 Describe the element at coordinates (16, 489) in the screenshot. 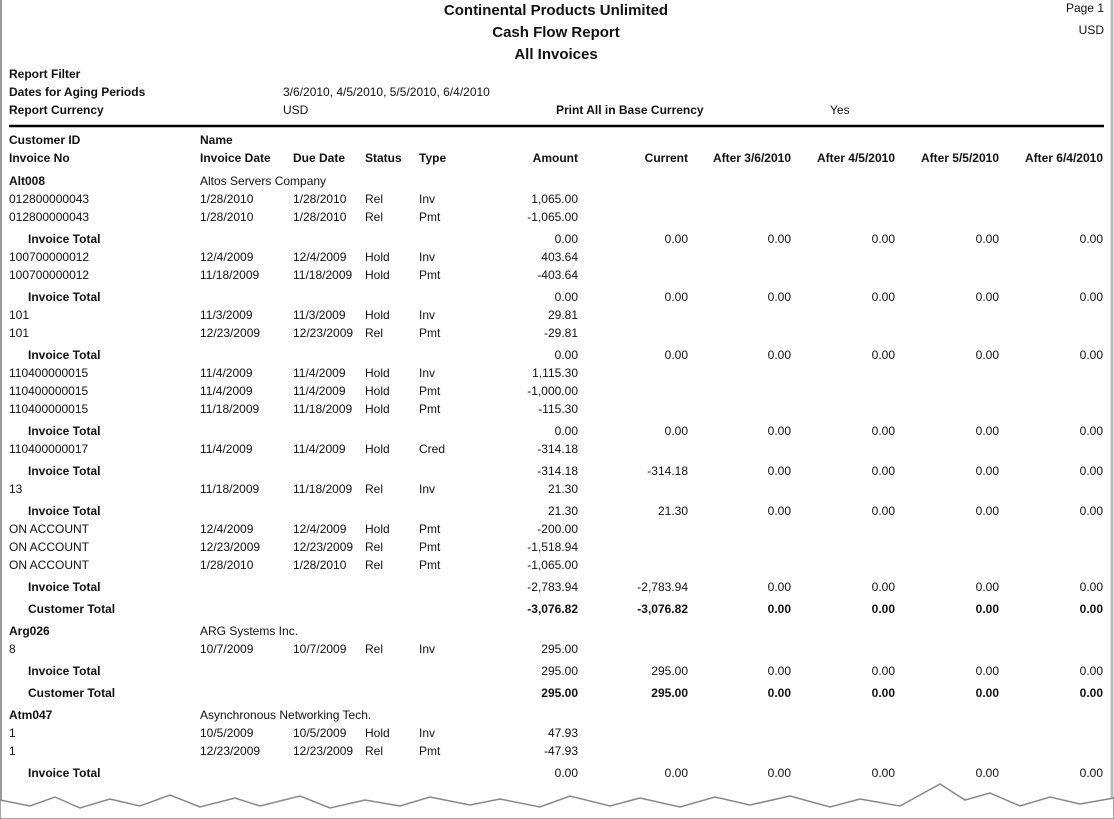

I see `invoice-cell: 13` at that location.